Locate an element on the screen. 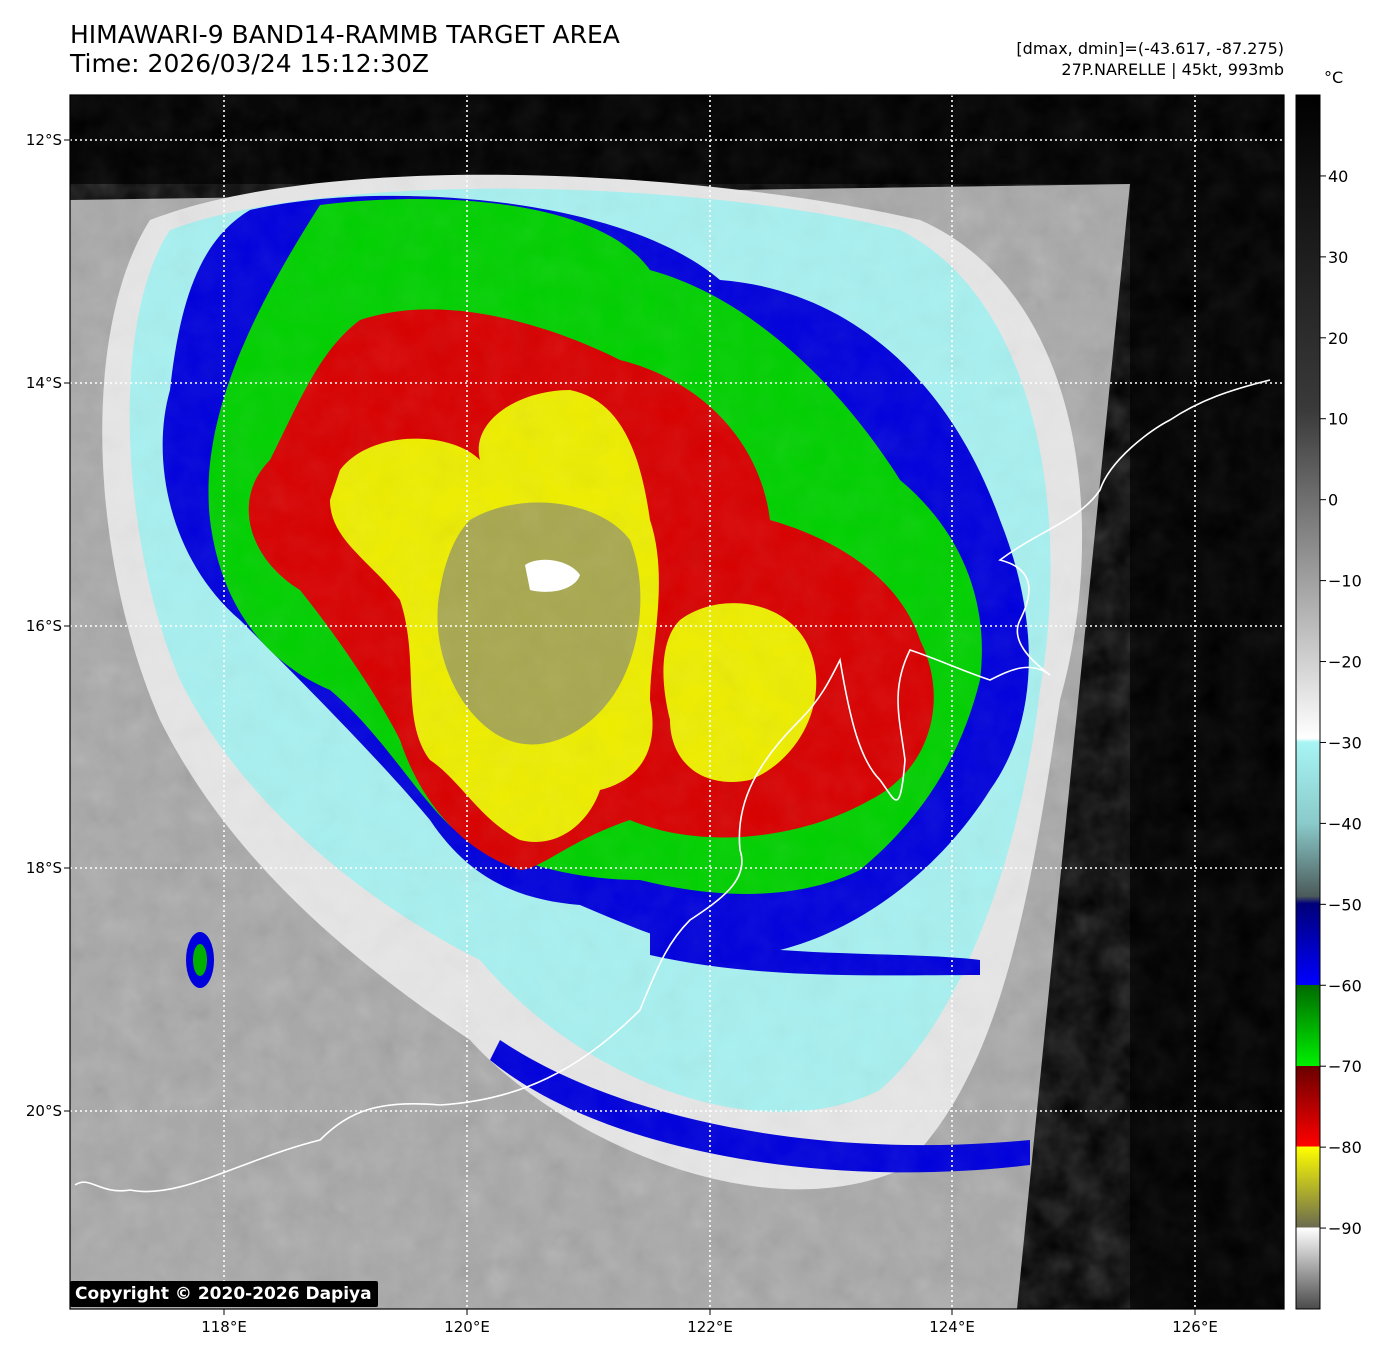 The image size is (1388, 1359). dmax-dmin-text: [dmax, dmin]=(-43.617, -87.275) is located at coordinates (1150, 48).